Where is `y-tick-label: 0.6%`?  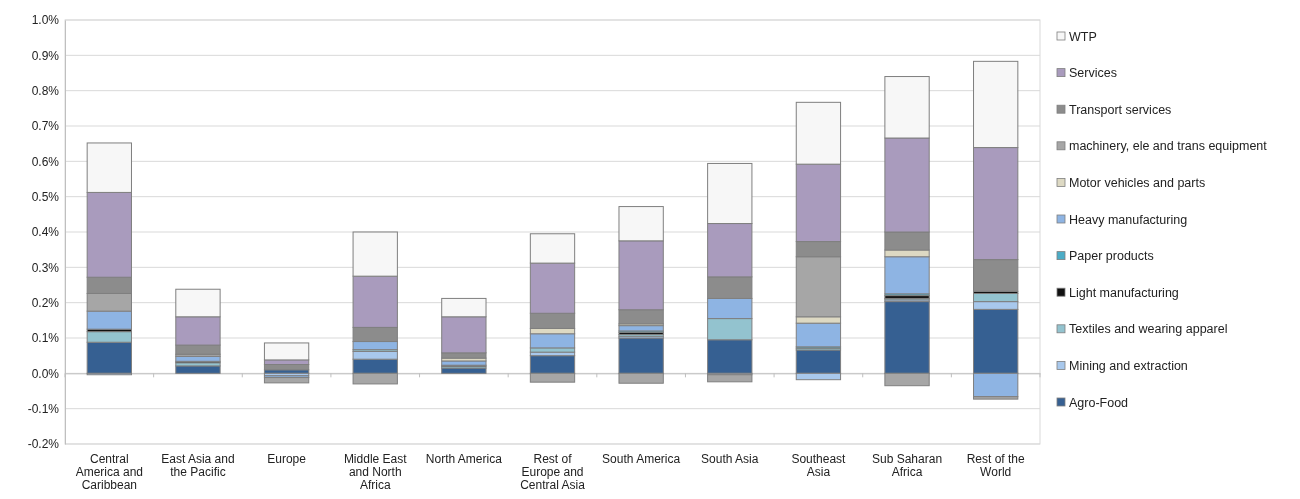
y-tick-label: 0.6% is located at coordinates (45, 161).